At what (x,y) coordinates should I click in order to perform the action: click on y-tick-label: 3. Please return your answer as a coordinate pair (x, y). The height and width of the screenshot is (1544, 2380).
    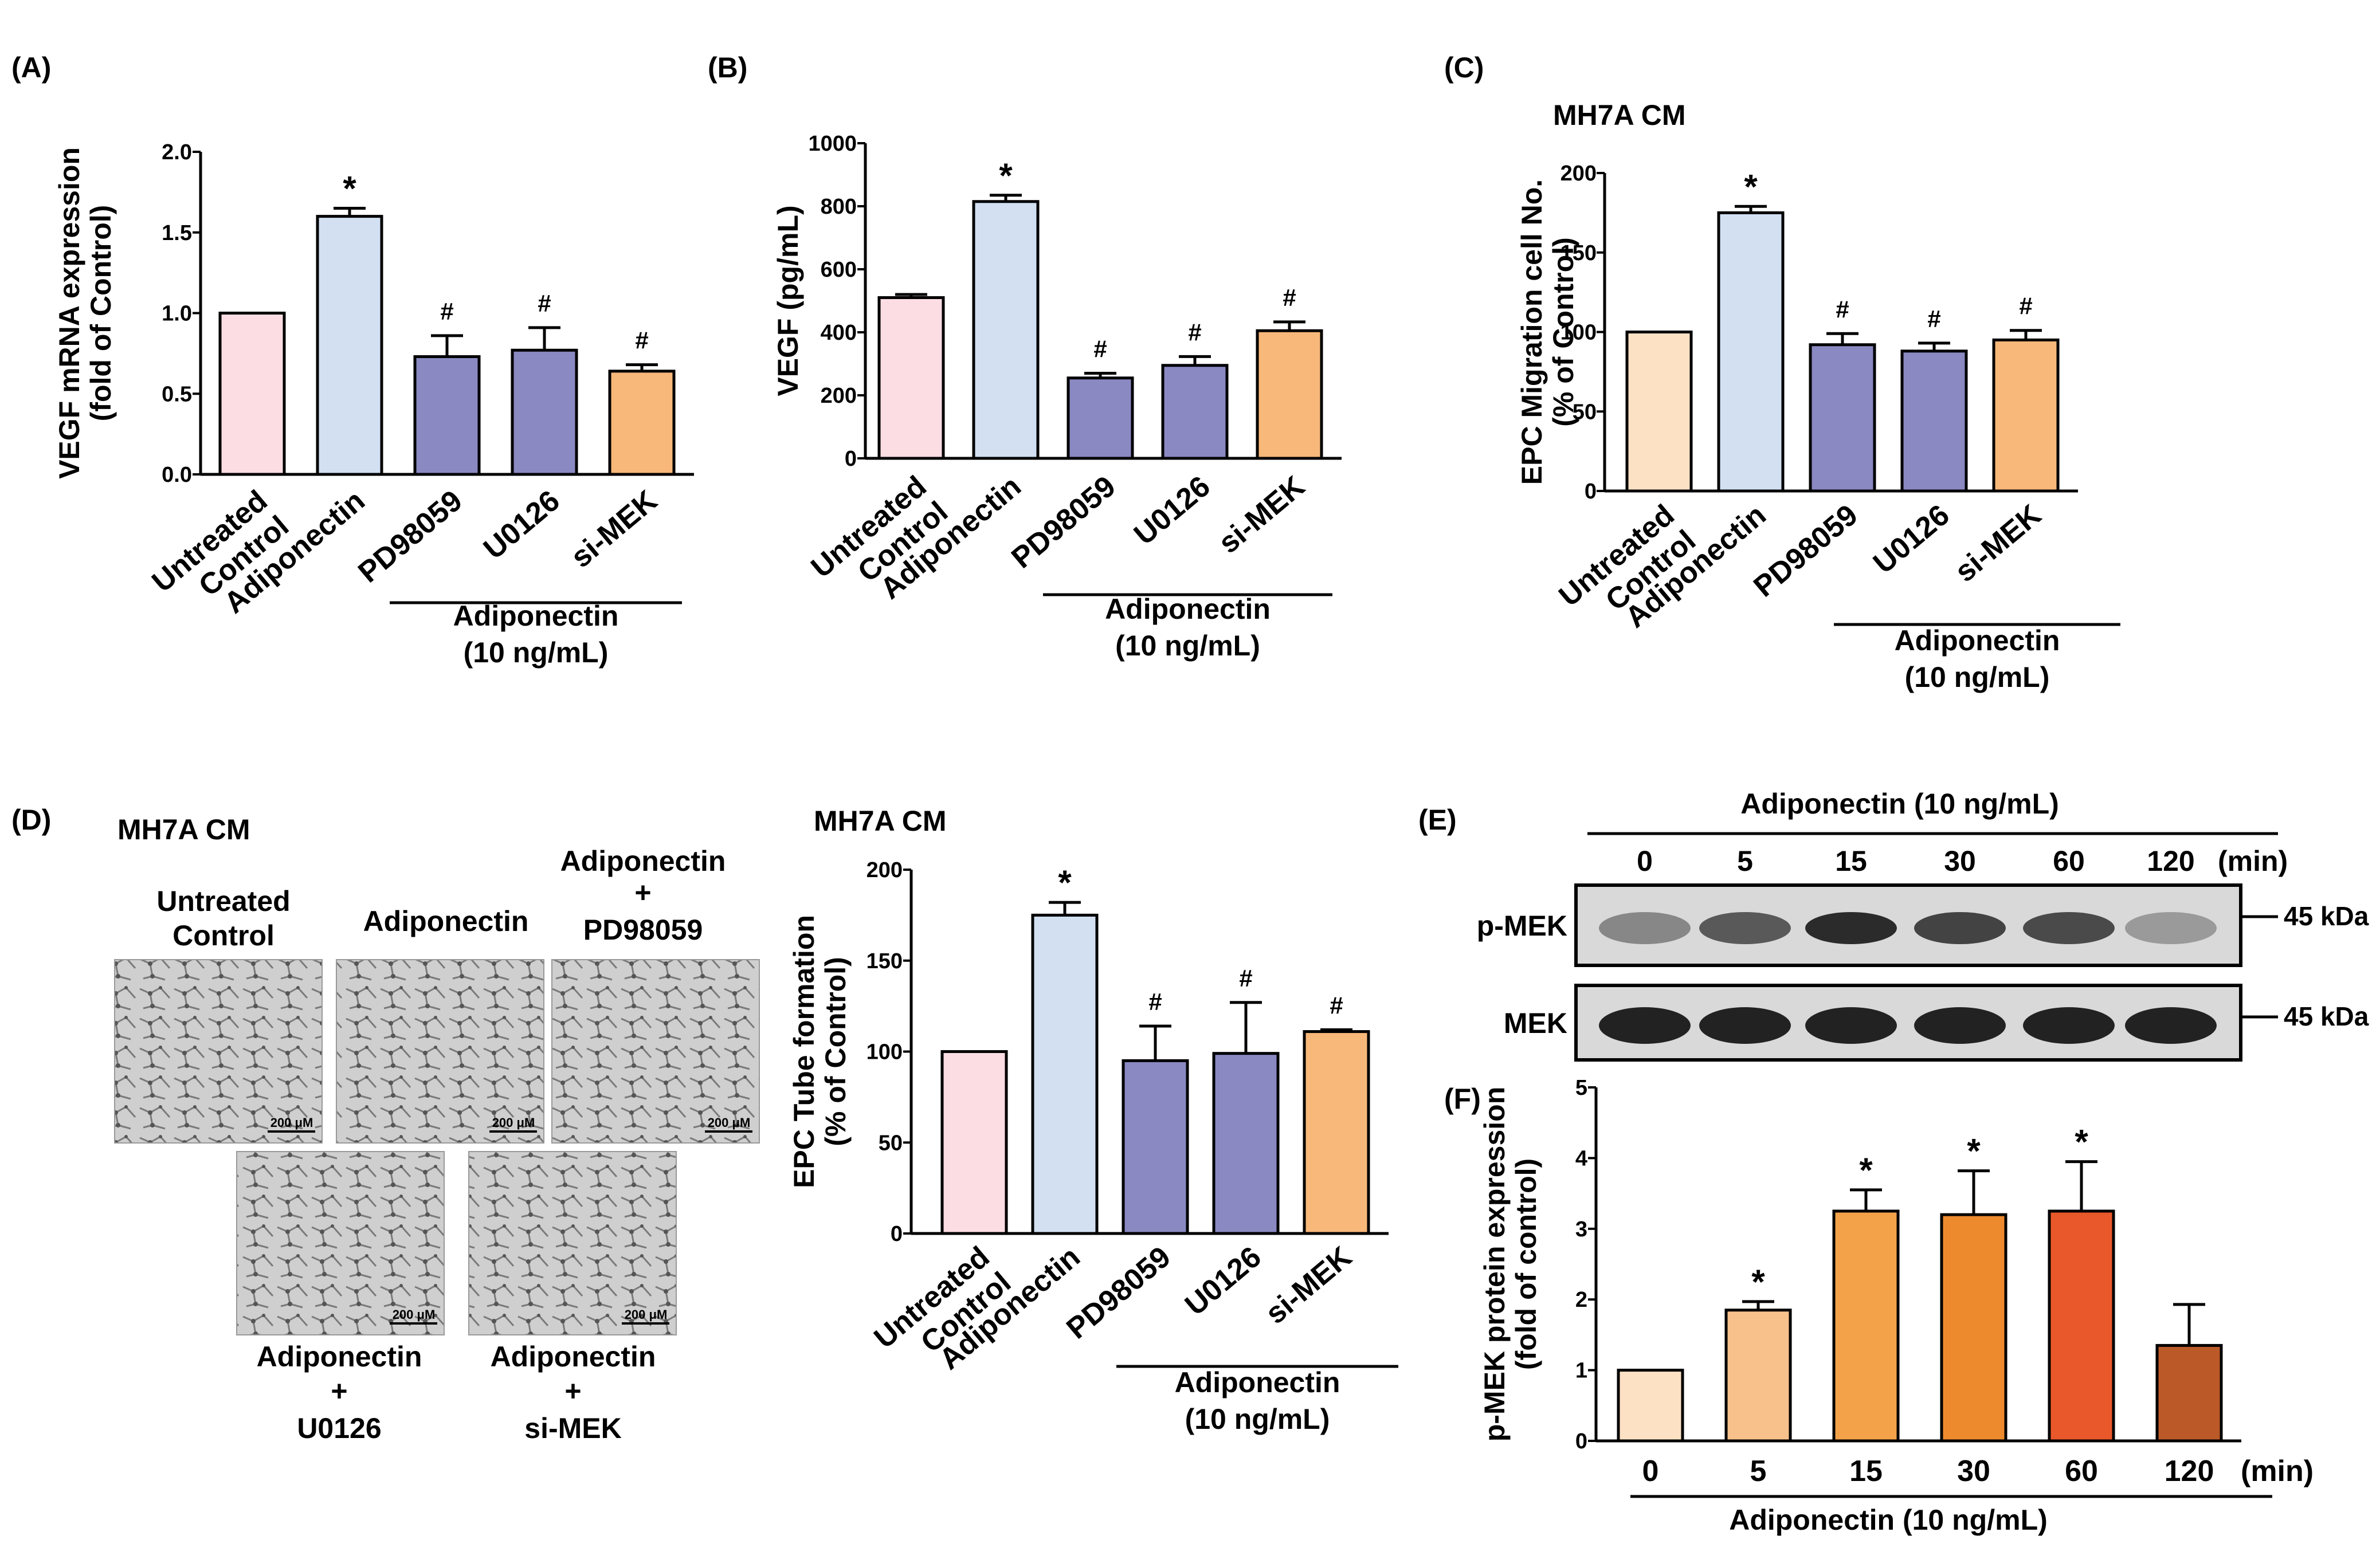
    Looking at the image, I should click on (1581, 1229).